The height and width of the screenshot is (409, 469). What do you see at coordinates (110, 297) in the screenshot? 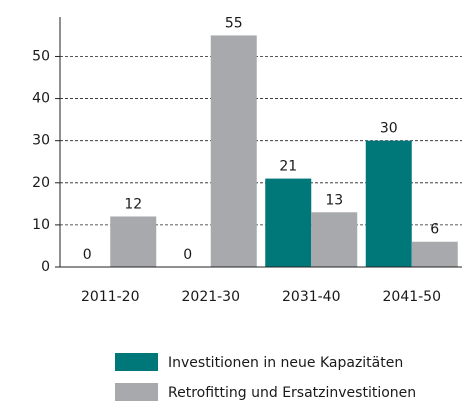
I see `x-tick-label: 2011-20` at bounding box center [110, 297].